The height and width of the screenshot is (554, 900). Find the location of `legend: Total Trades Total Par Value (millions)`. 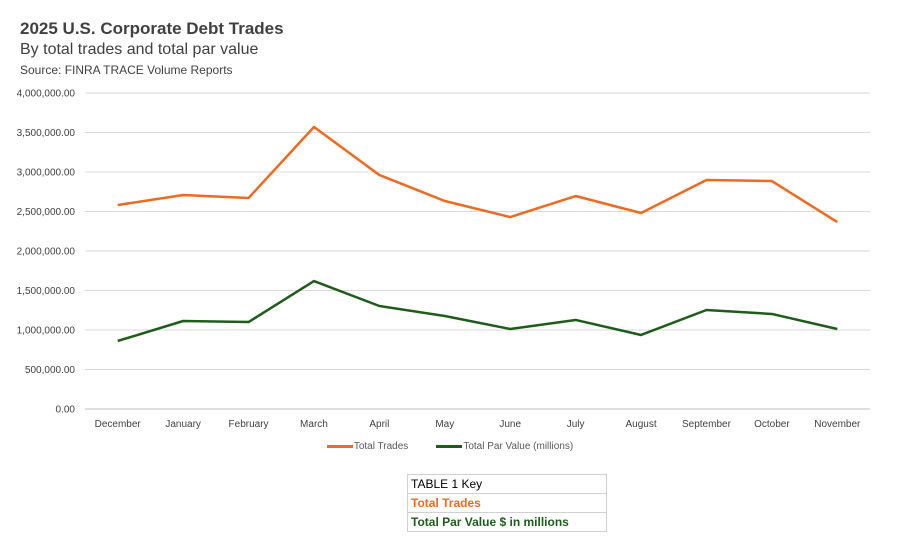

legend: Total Trades Total Par Value (millions) is located at coordinates (450, 446).